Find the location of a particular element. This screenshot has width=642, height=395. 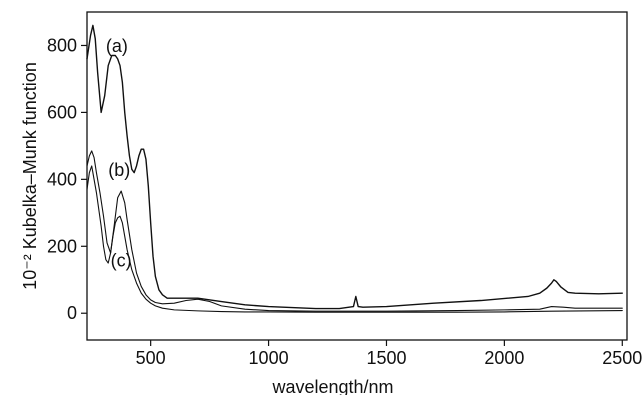

series-annotation-0: (a) is located at coordinates (117, 46).